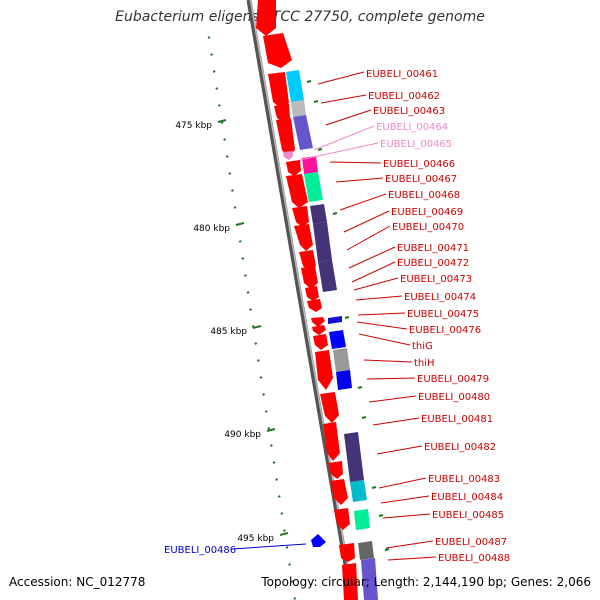 Image resolution: width=600 pixels, height=600 pixels. What do you see at coordinates (467, 497) in the screenshot?
I see `gene-label: EUBELI_00484` at bounding box center [467, 497].